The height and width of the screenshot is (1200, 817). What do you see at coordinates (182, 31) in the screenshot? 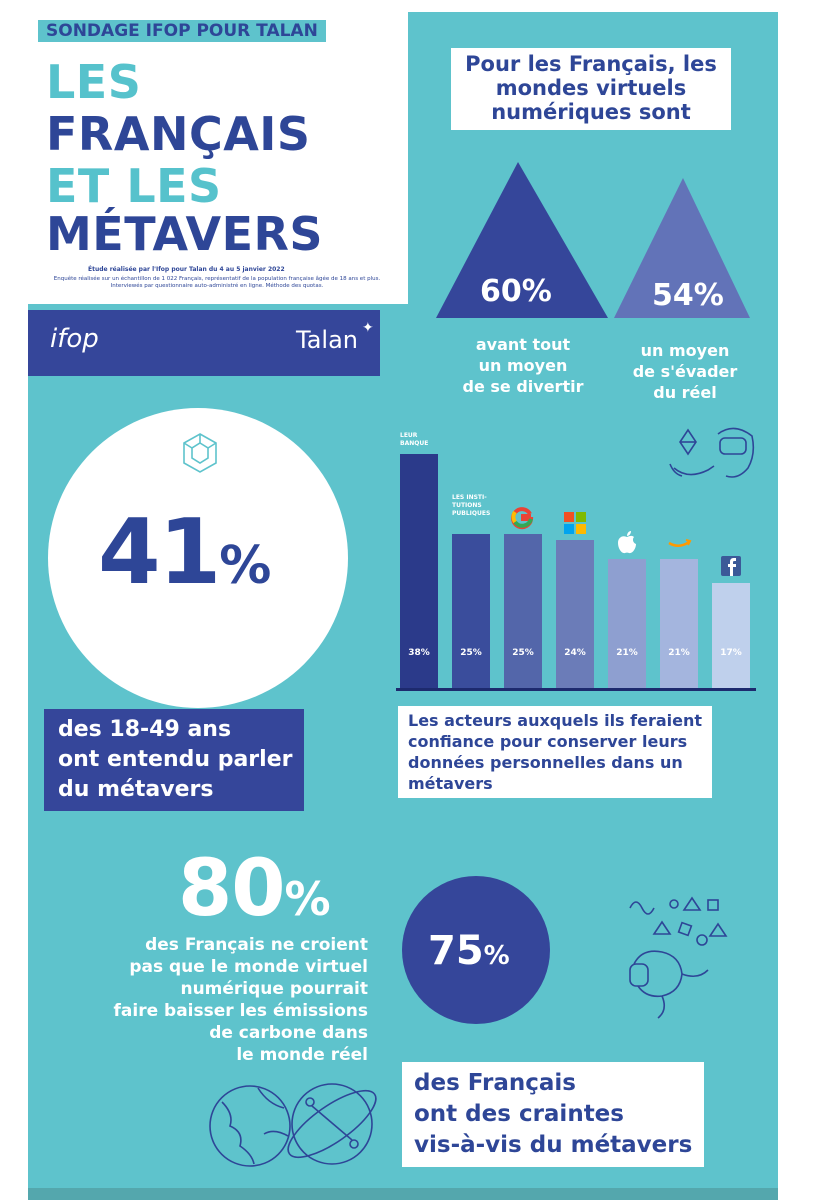
I see `survey-tag: SONDAGE IFOP POUR TALAN` at bounding box center [182, 31].